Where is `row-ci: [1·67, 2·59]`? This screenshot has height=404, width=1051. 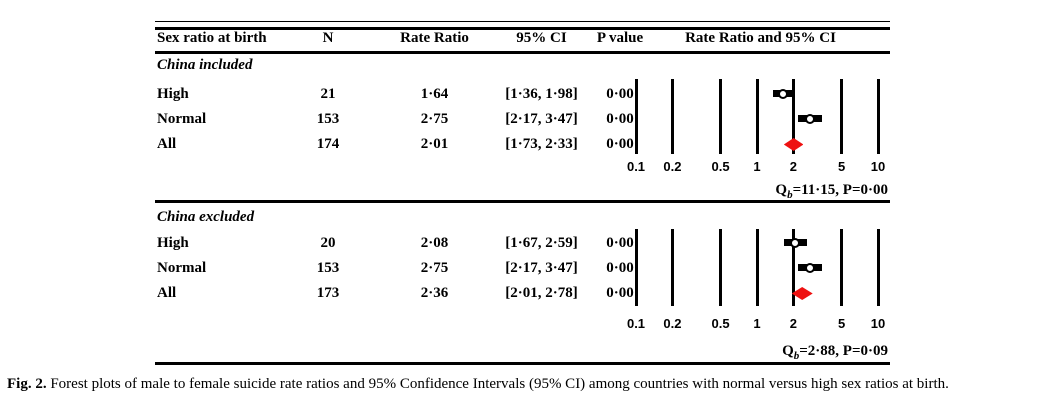 row-ci: [1·67, 2·59] is located at coordinates (541, 243).